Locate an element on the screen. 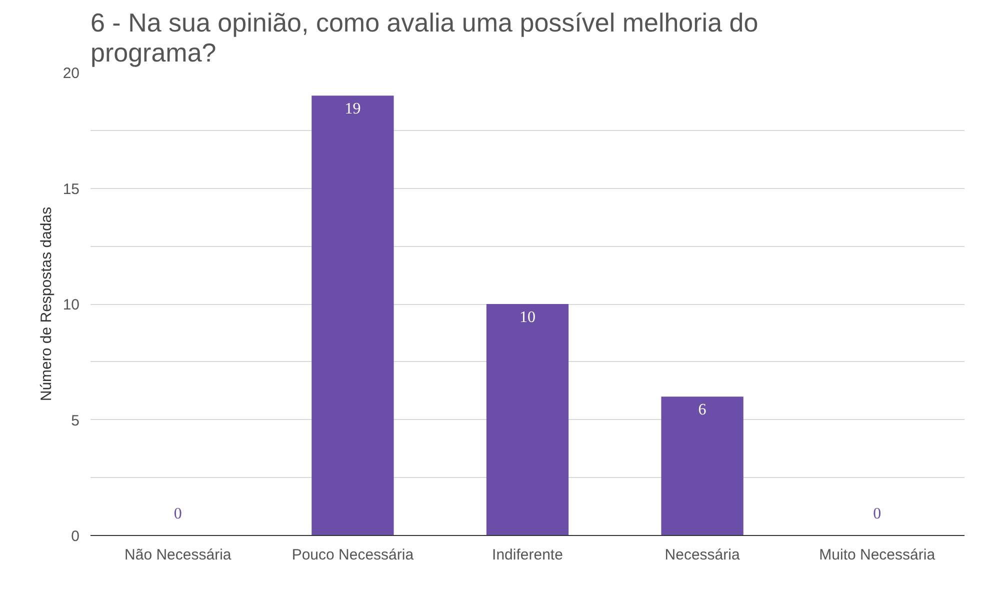 This screenshot has height=615, width=984. data-label: 10 is located at coordinates (528, 317).